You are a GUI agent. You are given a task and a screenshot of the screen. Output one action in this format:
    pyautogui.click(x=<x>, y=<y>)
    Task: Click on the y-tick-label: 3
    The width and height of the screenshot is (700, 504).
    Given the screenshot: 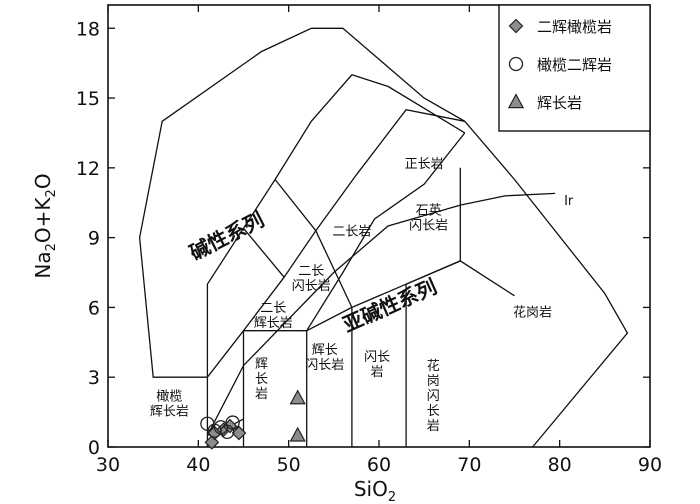 What is the action you would take?
    pyautogui.click(x=94, y=378)
    